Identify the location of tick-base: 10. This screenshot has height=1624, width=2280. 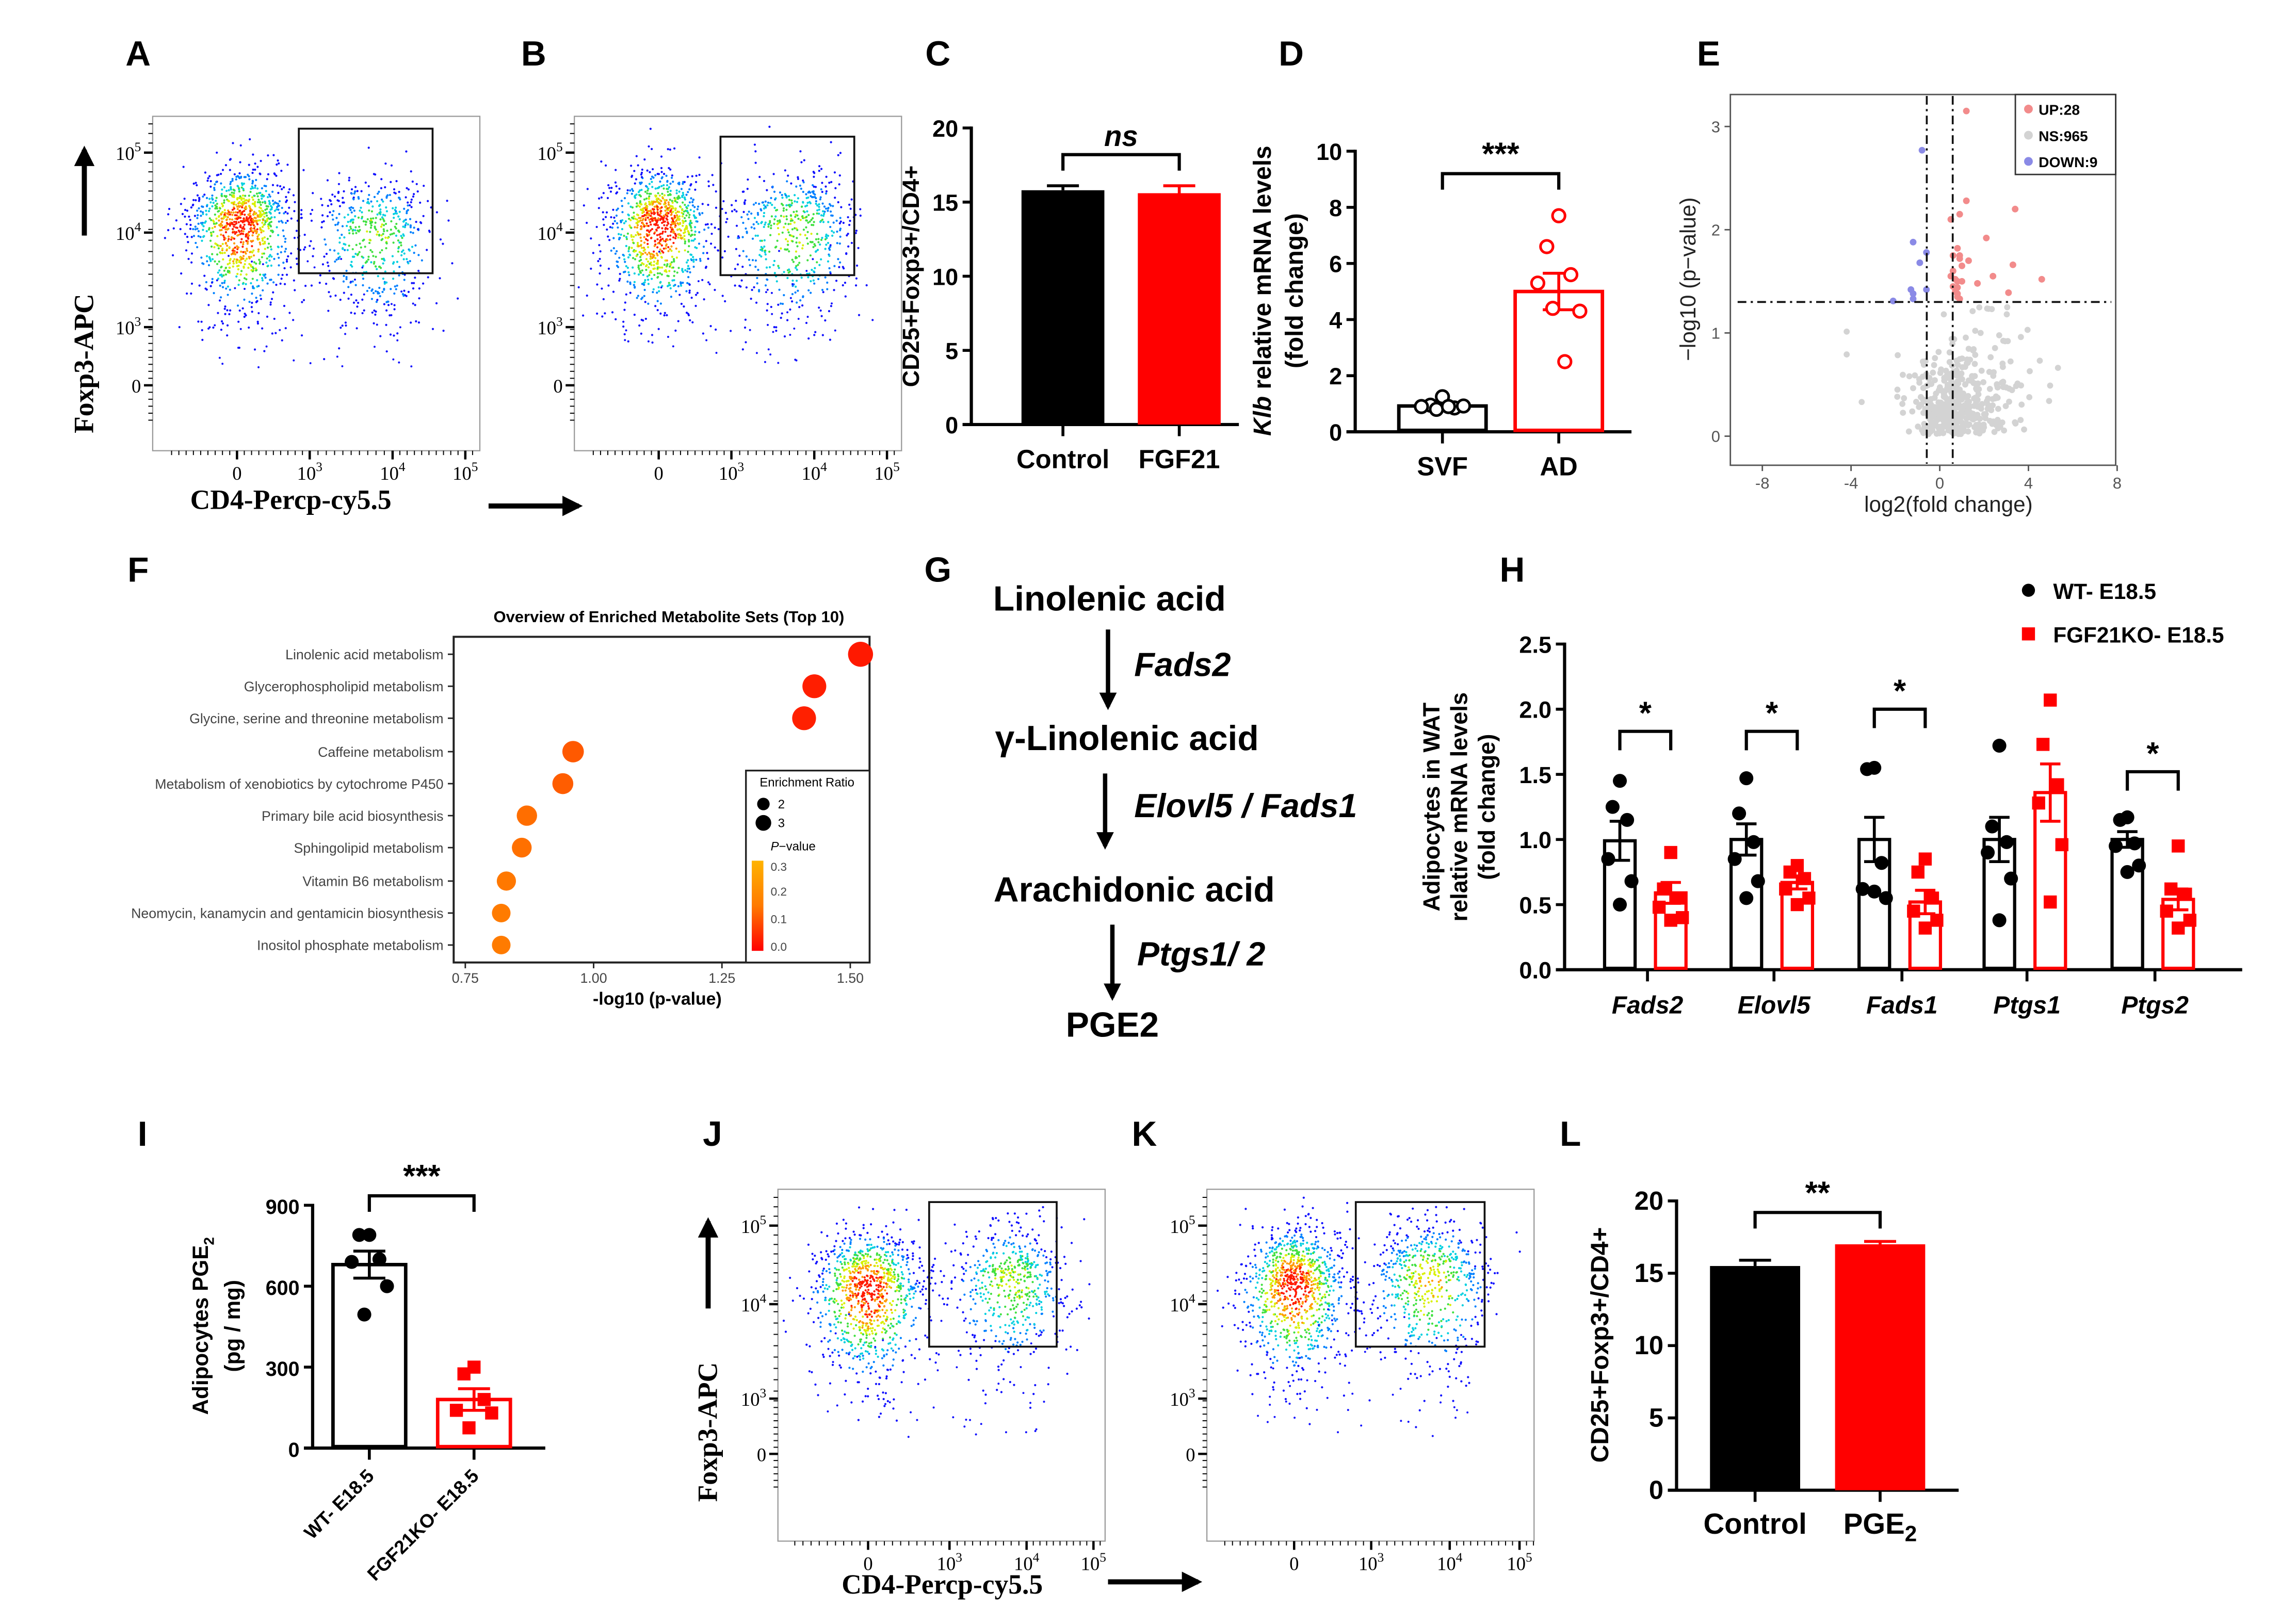
(751, 1400).